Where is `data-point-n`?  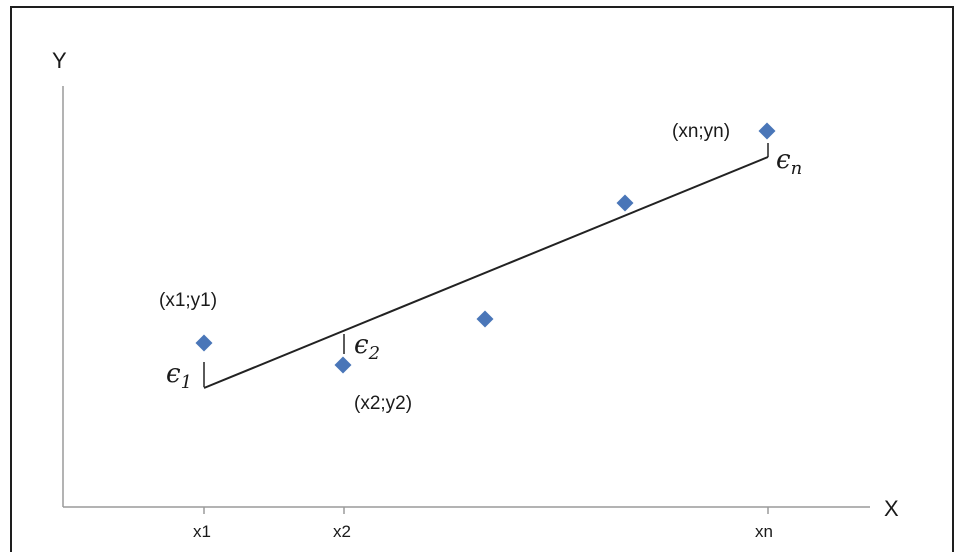 data-point-n is located at coordinates (767, 131).